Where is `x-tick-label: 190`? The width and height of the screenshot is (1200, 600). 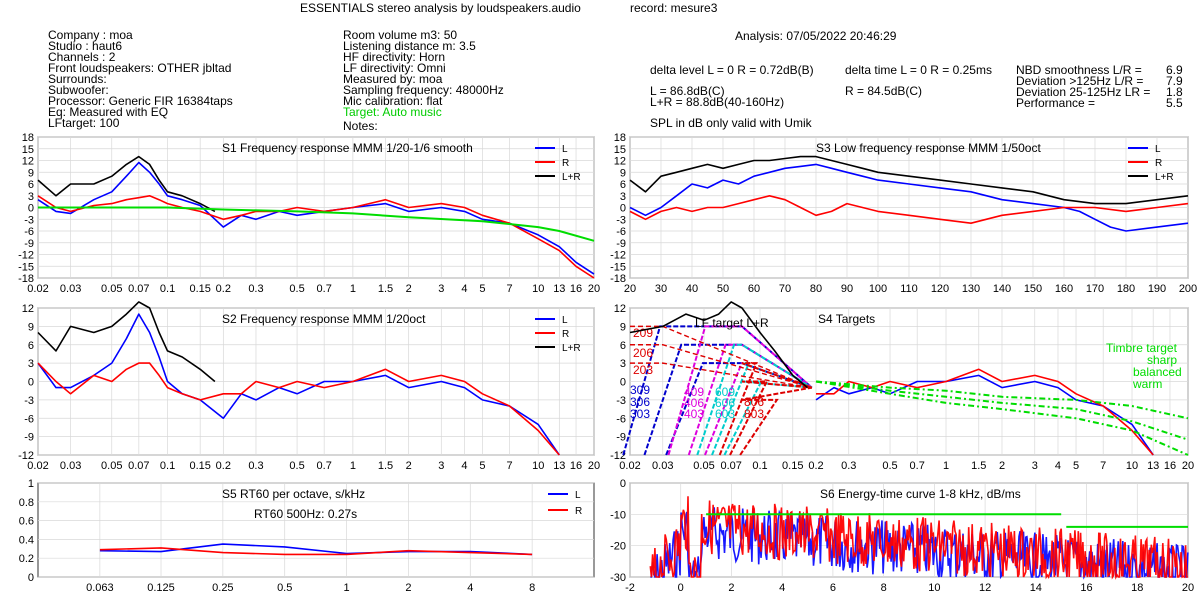
x-tick-label: 190 is located at coordinates (1157, 289).